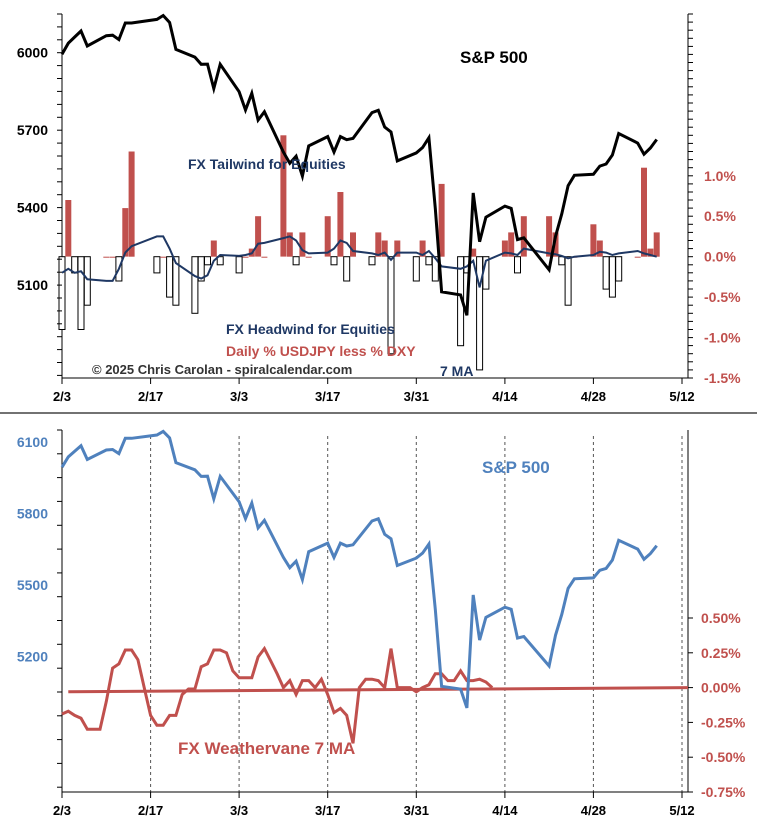 The height and width of the screenshot is (834, 757). I want to click on bottom-weathervane-line, so click(277, 694).